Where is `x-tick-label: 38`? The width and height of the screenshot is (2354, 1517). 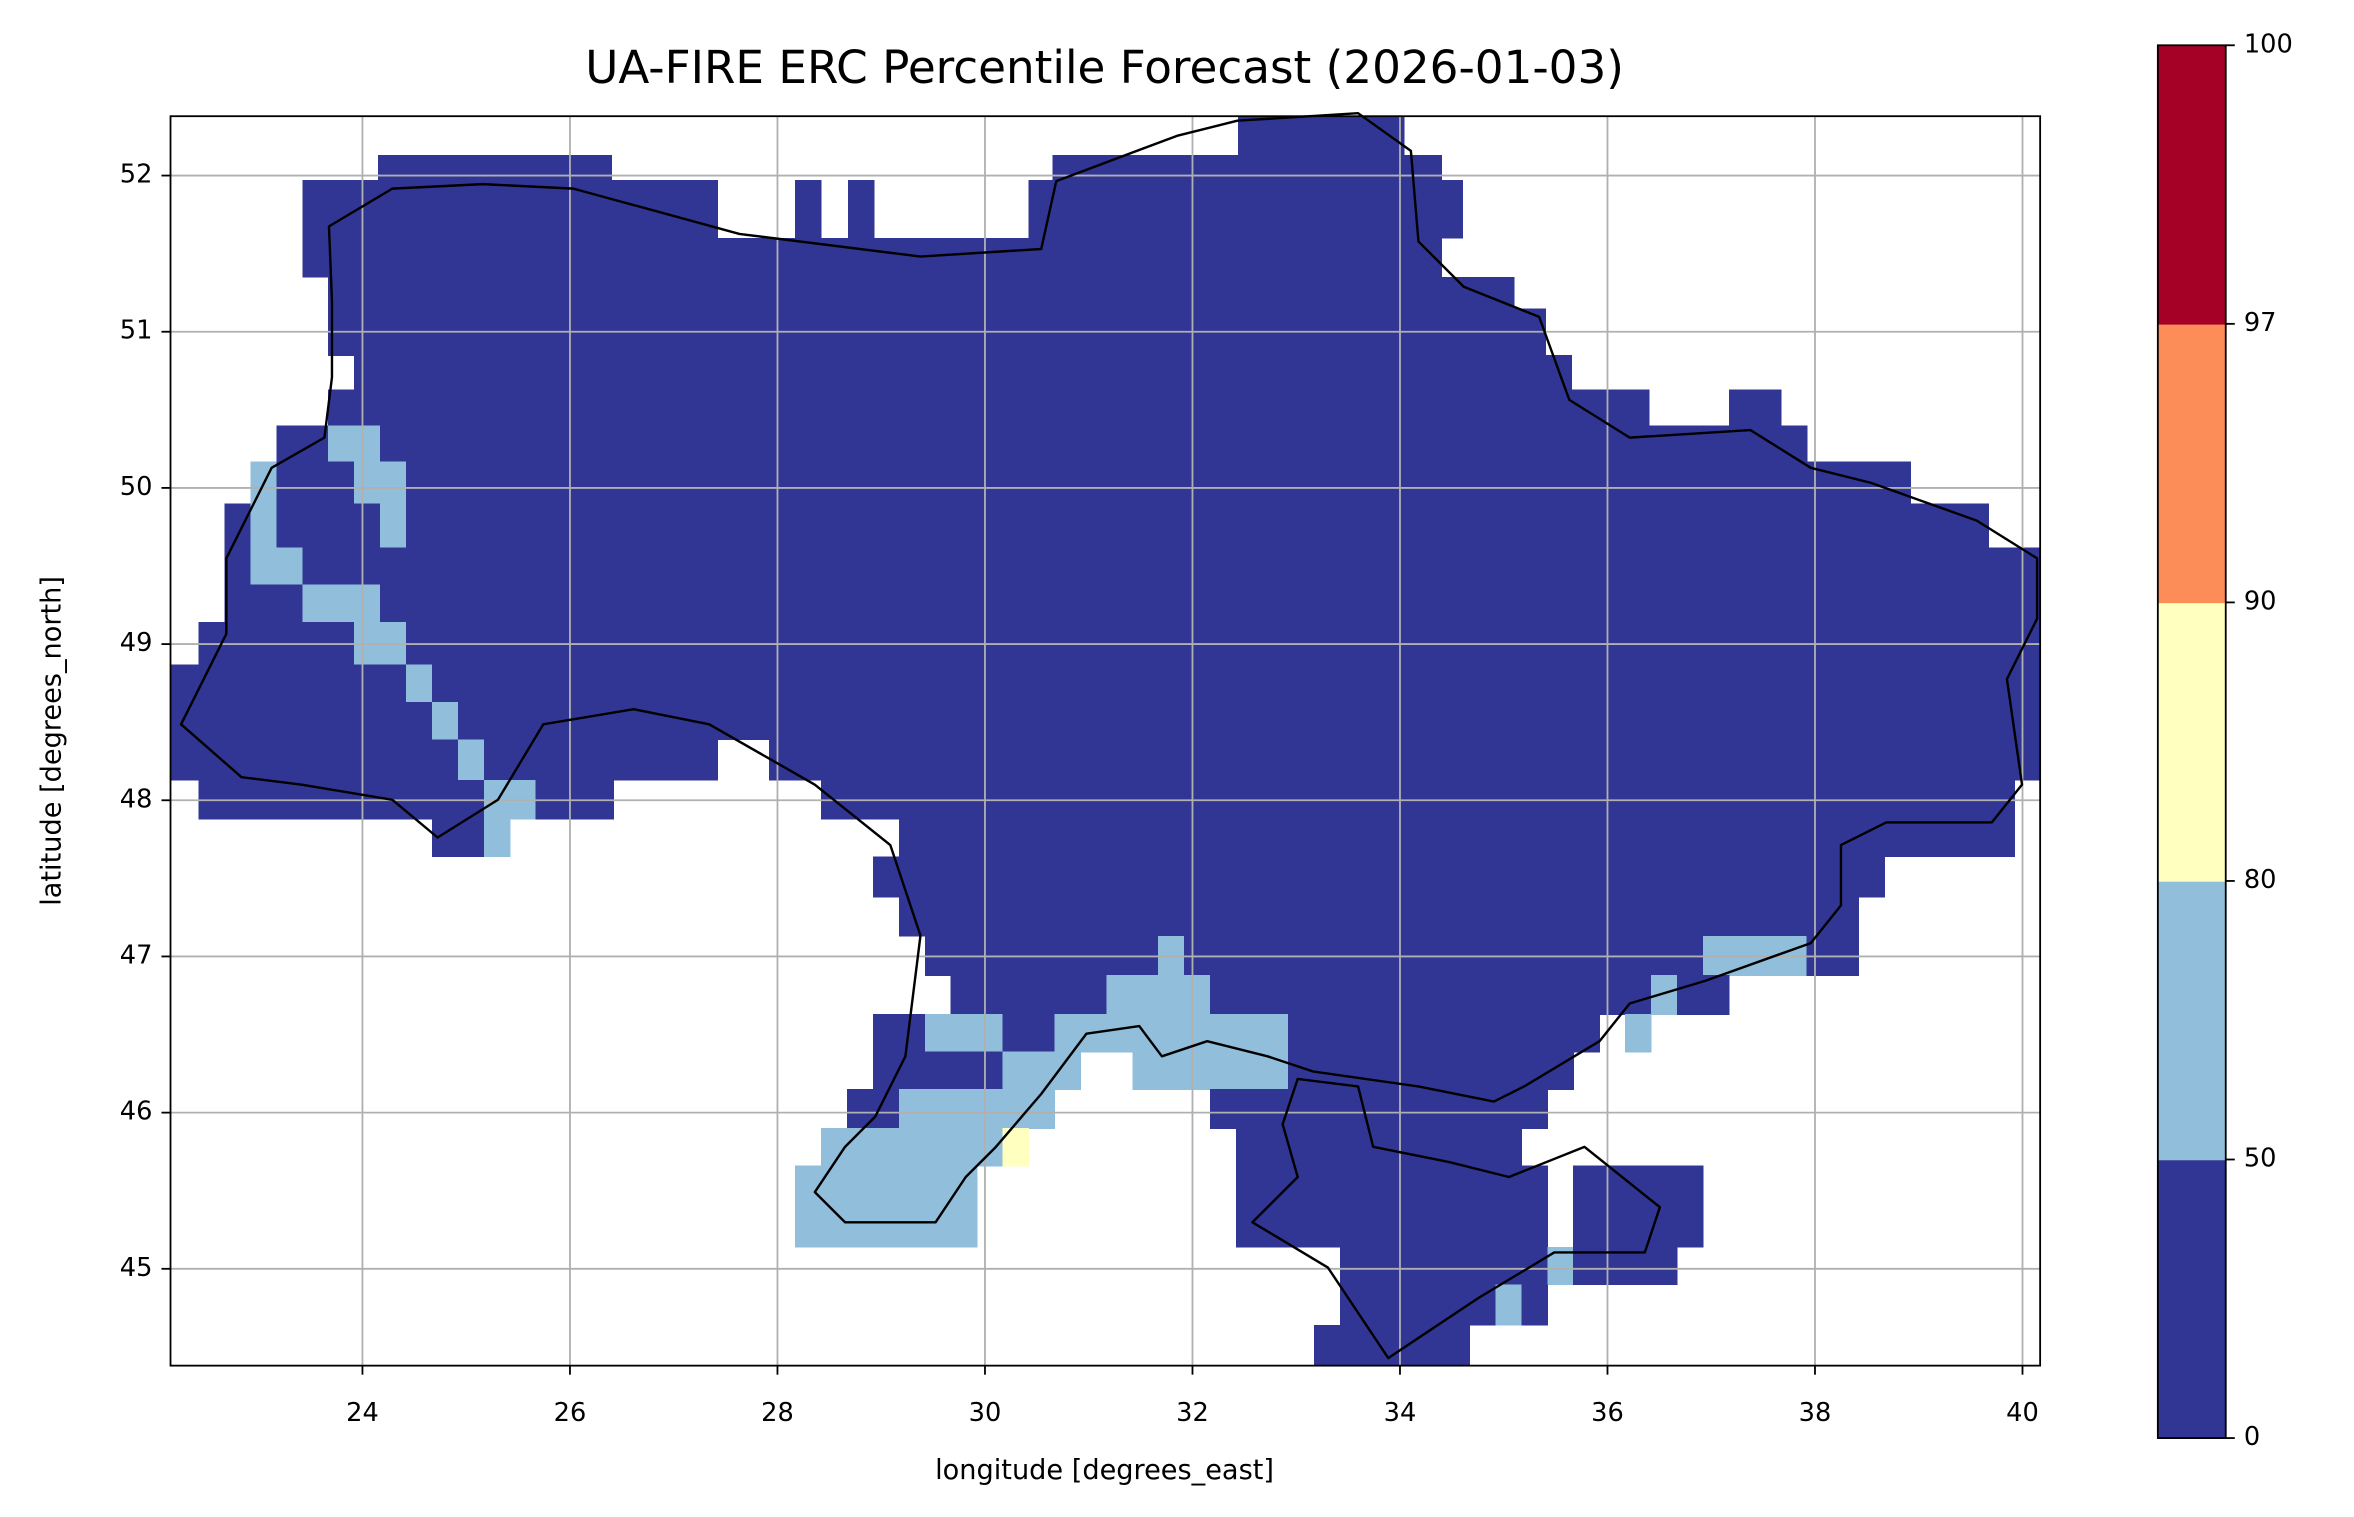 x-tick-label: 38 is located at coordinates (1815, 1413).